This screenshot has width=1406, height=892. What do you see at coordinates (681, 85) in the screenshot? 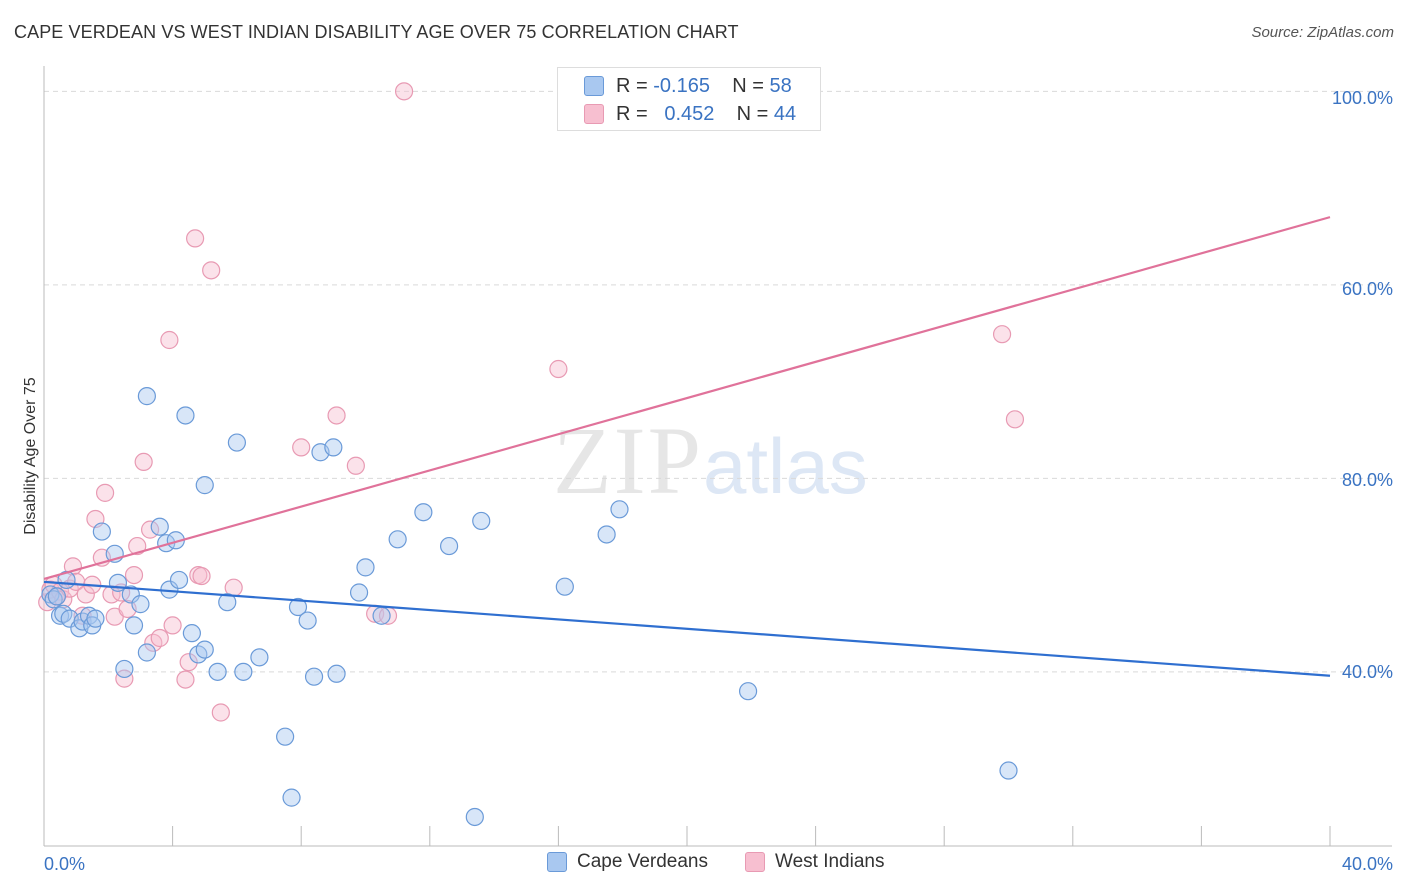
I see `r-value: -0.165` at bounding box center [681, 85].